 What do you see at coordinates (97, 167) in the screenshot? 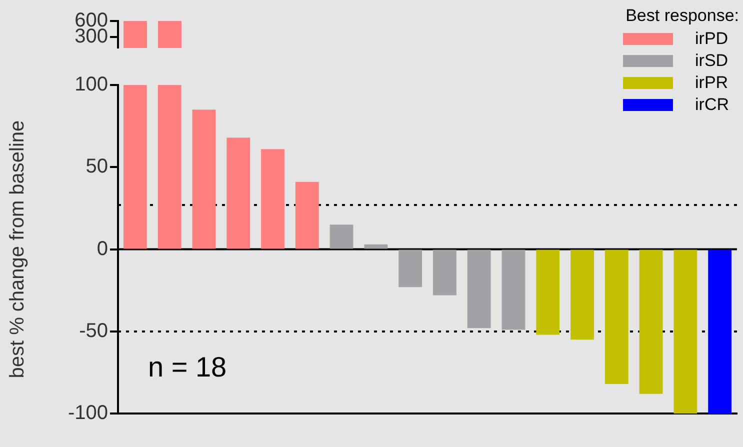
I see `y-tick-label: 50` at bounding box center [97, 167].